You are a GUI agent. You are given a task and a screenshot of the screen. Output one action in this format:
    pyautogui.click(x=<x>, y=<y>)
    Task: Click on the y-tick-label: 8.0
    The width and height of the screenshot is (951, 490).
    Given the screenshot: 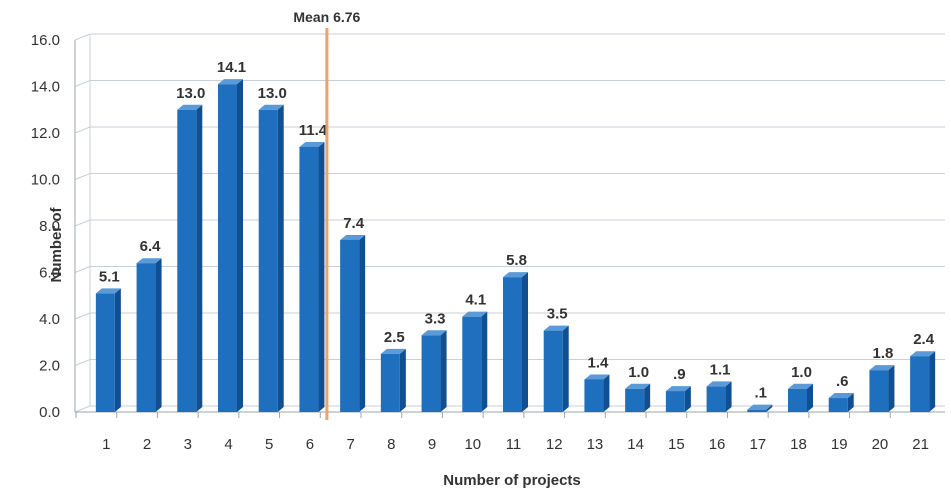 What is the action you would take?
    pyautogui.click(x=49, y=226)
    